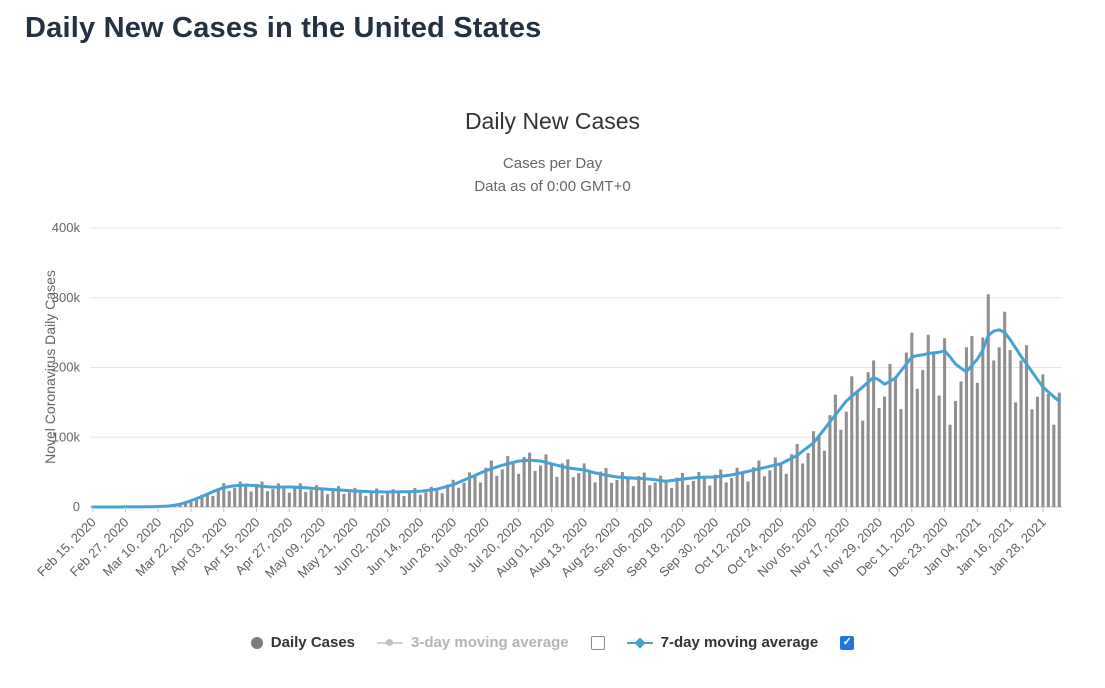 Image resolution: width=1105 pixels, height=688 pixels. Describe the element at coordinates (597, 642) in the screenshot. I see `avg3-checkbox` at that location.